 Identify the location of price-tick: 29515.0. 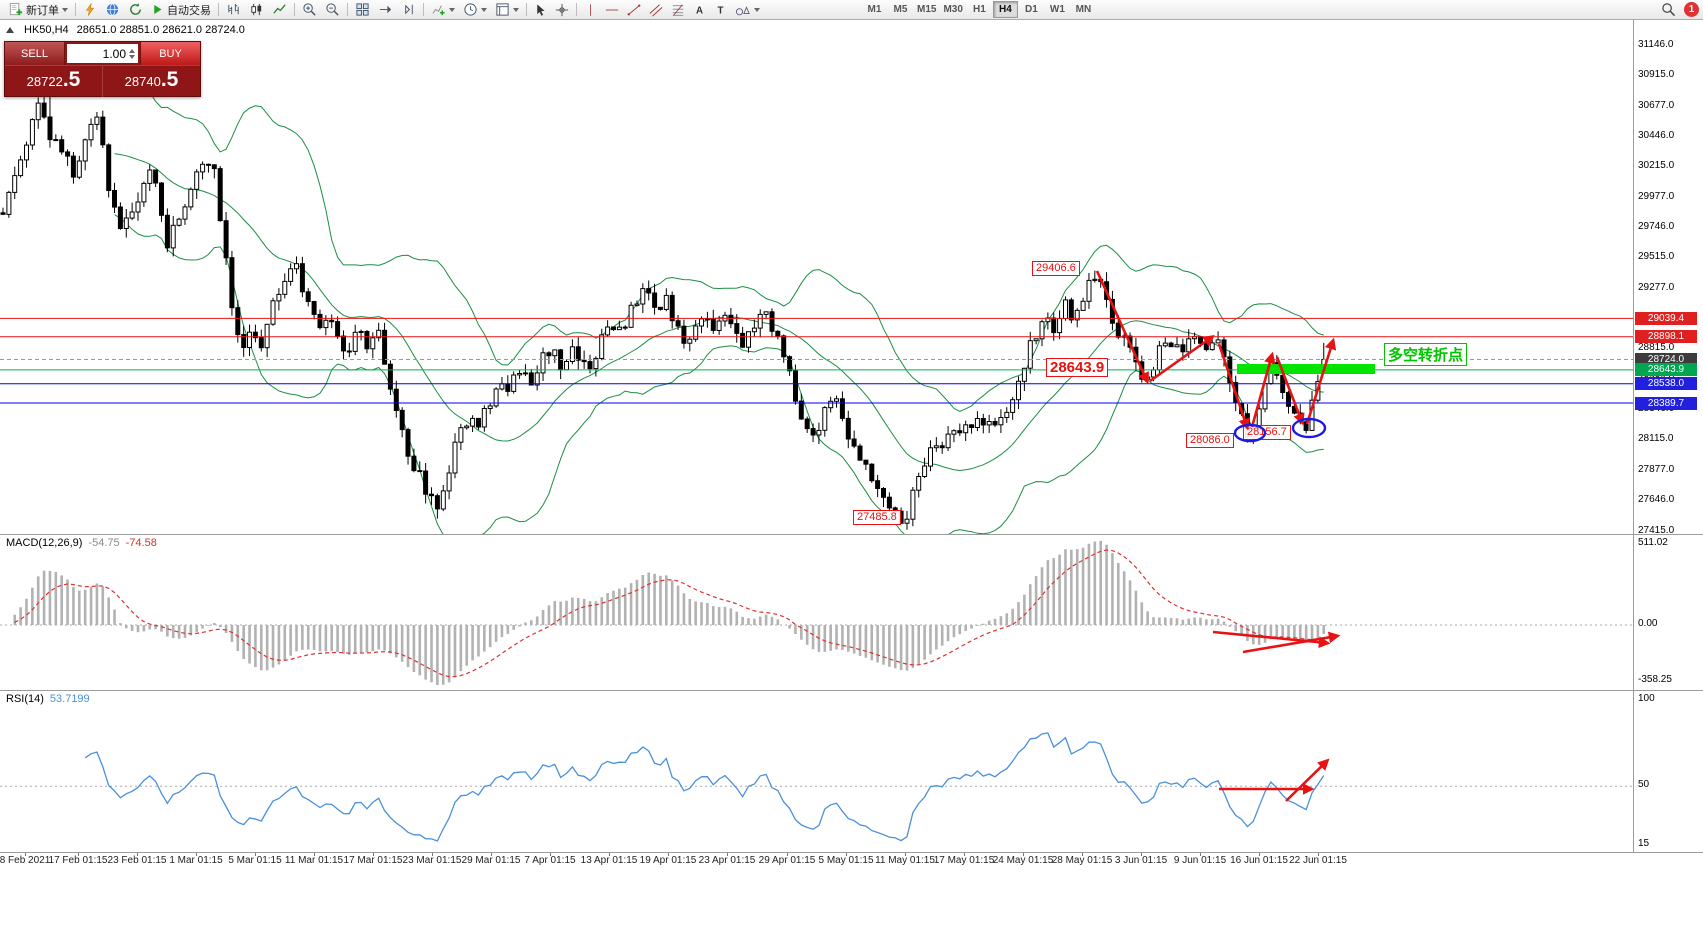
(1656, 256).